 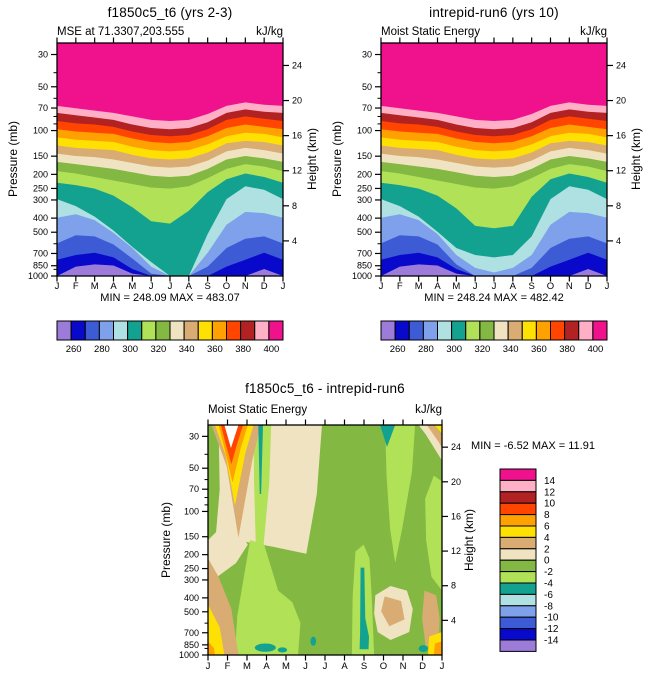 I want to click on svg-text: 24, so click(x=297, y=65).